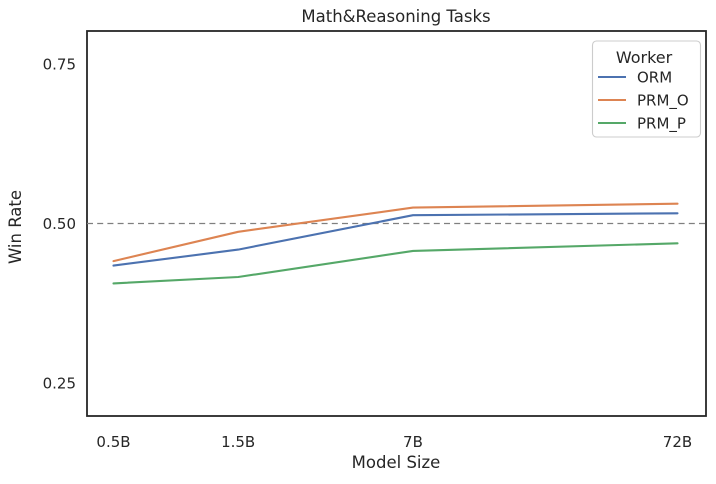 This screenshot has width=716, height=484. I want to click on x-axis-ticks: 0.5B 1.5B 7B 72B, so click(394, 442).